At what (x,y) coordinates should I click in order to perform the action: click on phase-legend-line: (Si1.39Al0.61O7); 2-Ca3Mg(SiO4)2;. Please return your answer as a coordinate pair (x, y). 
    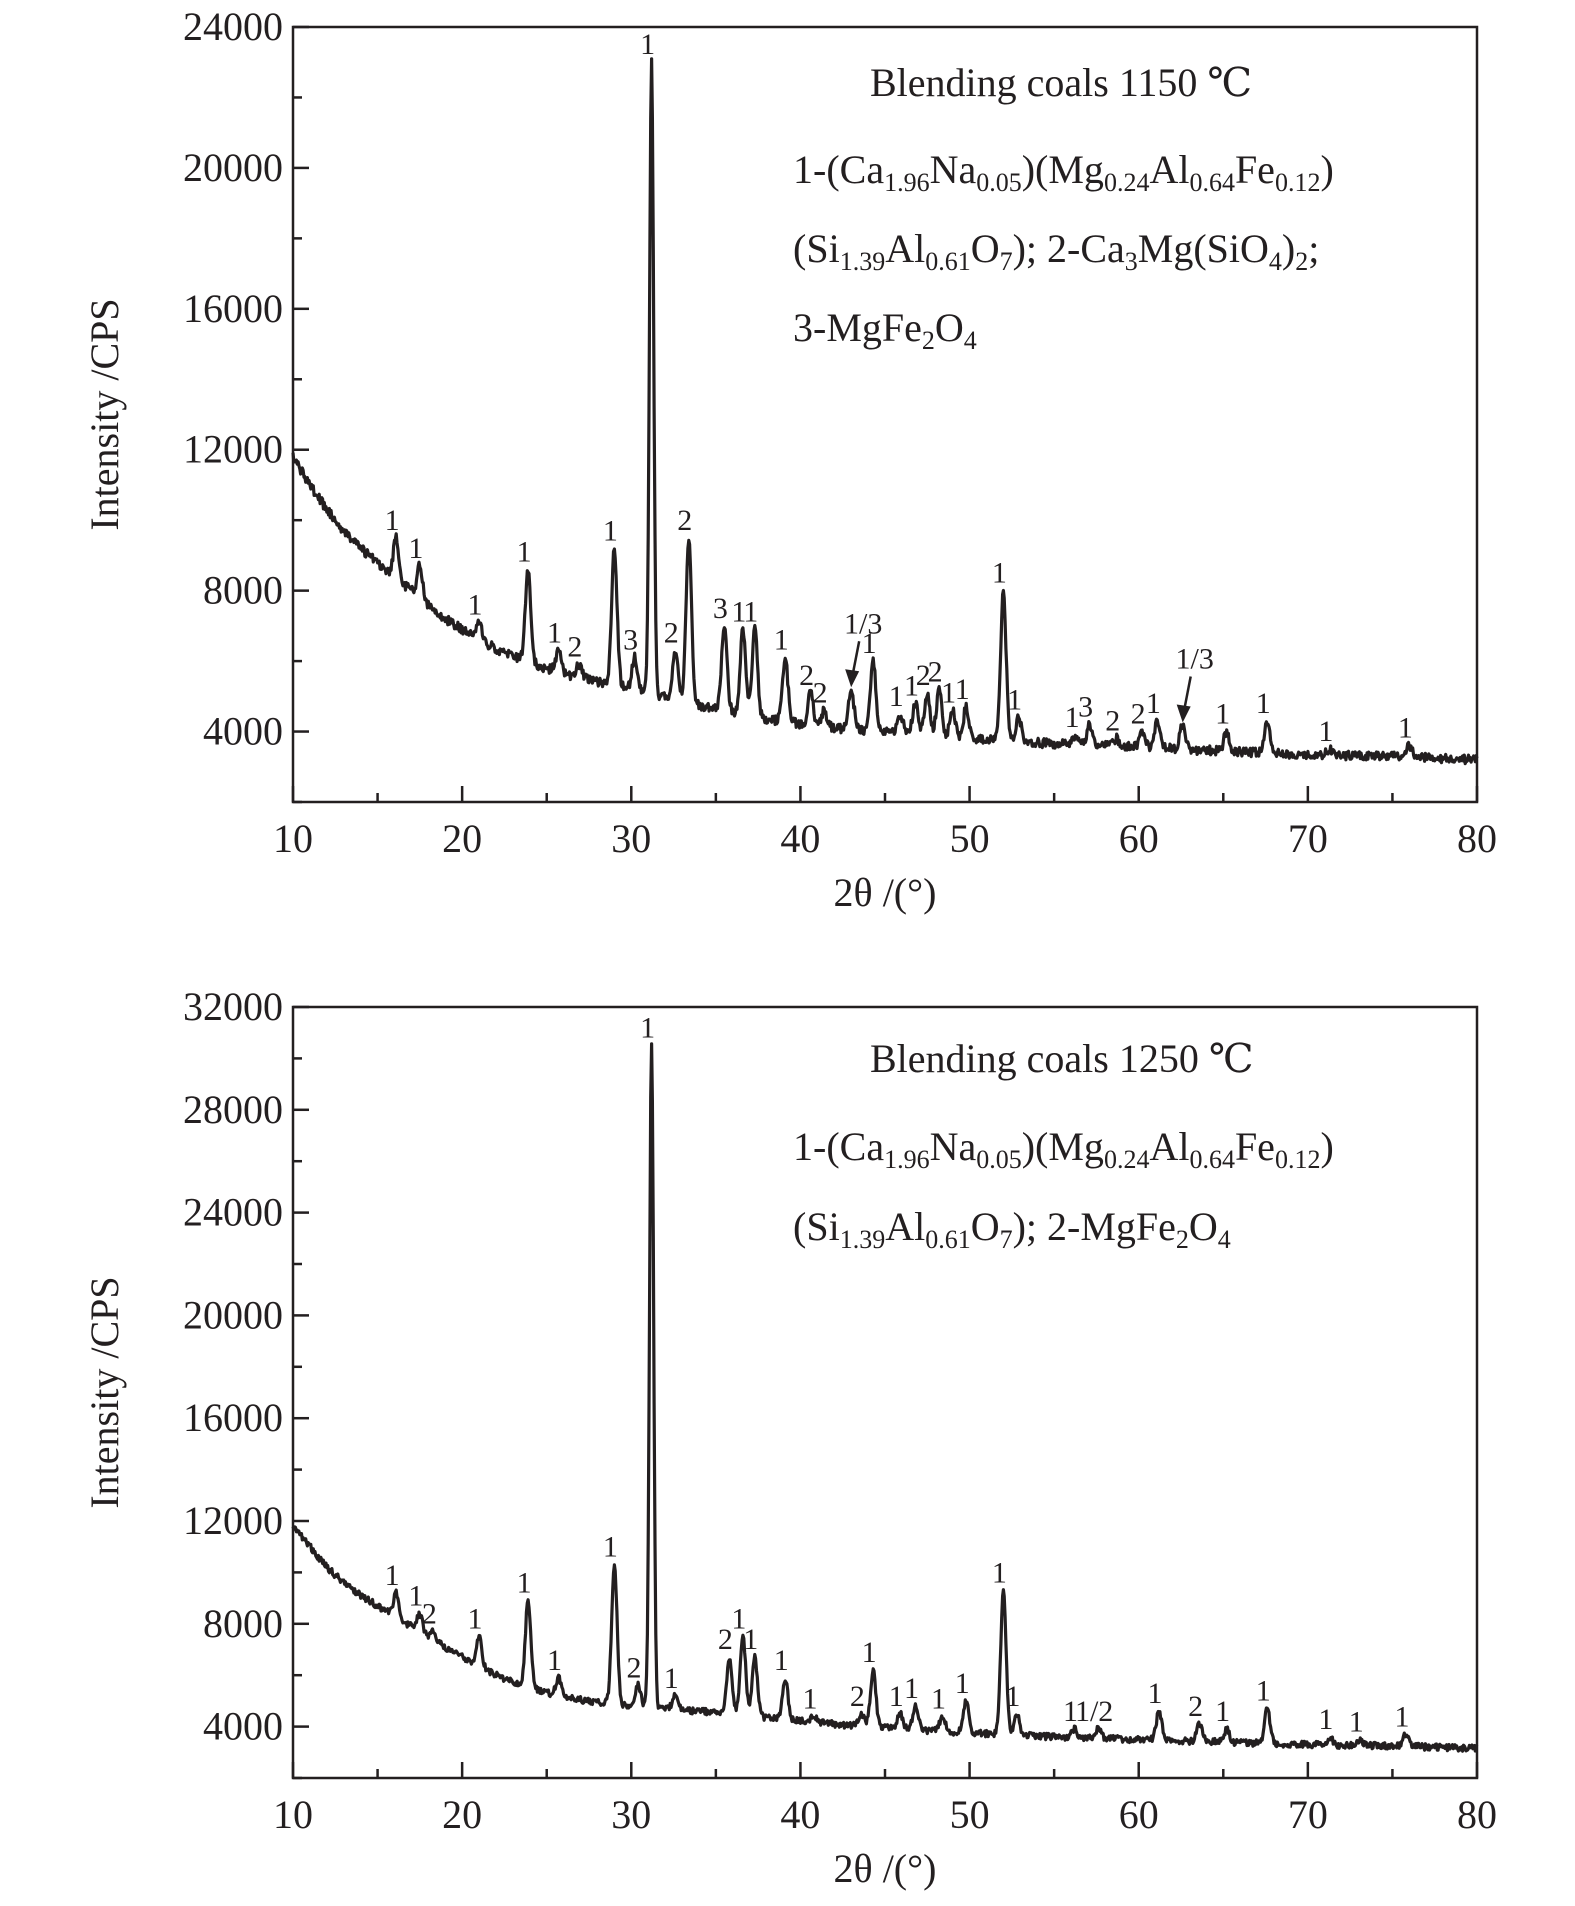
    Looking at the image, I should click on (1056, 251).